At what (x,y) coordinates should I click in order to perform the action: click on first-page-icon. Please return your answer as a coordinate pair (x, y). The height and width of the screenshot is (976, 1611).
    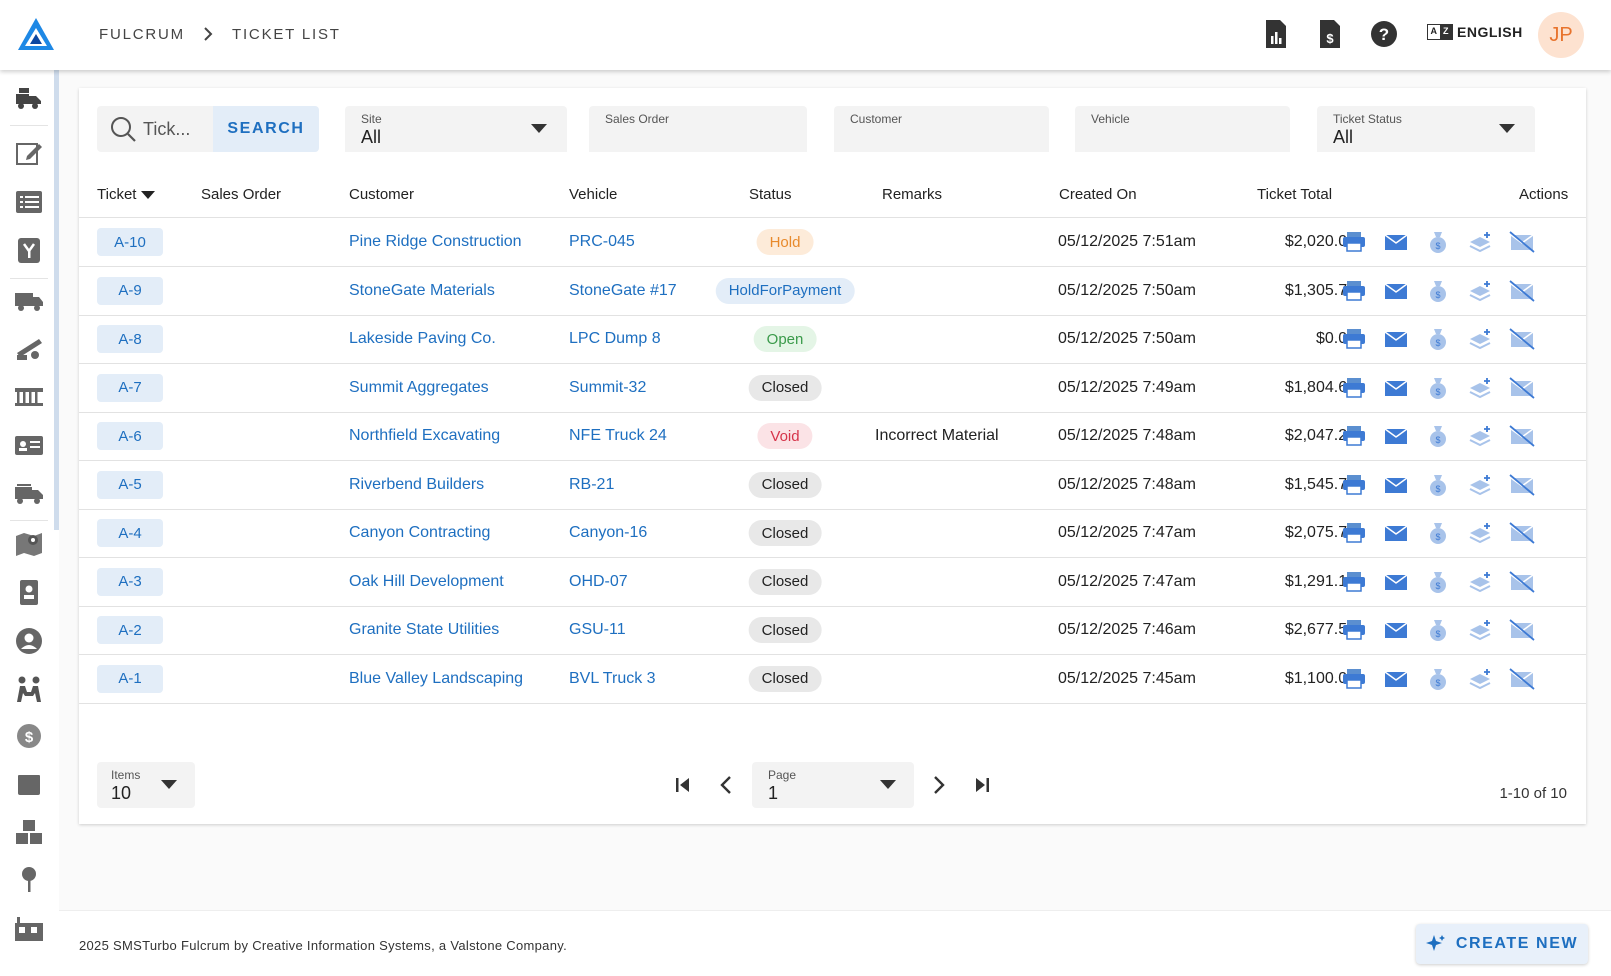
    Looking at the image, I should click on (683, 785).